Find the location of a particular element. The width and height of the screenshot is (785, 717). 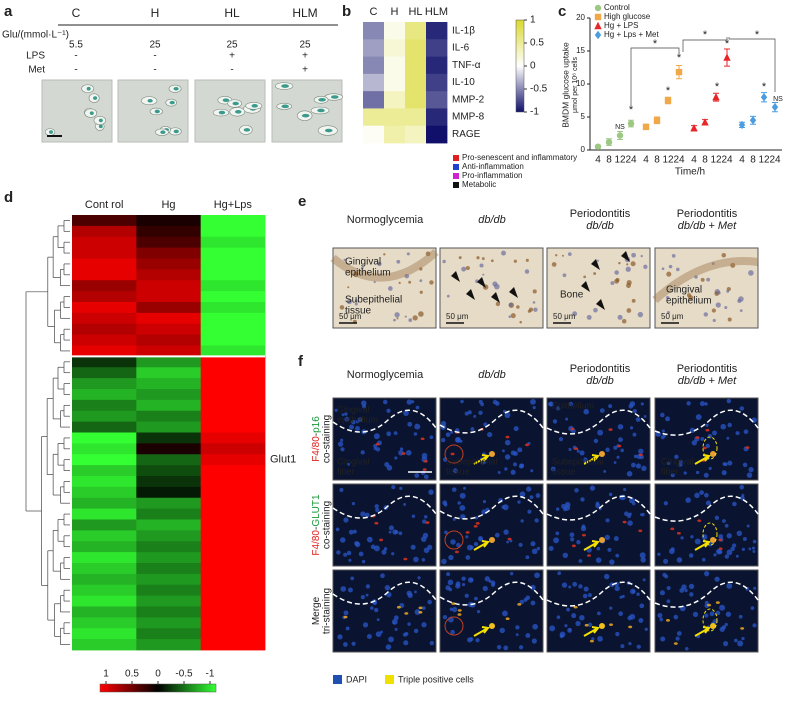

annotation: * is located at coordinates (631, 110).